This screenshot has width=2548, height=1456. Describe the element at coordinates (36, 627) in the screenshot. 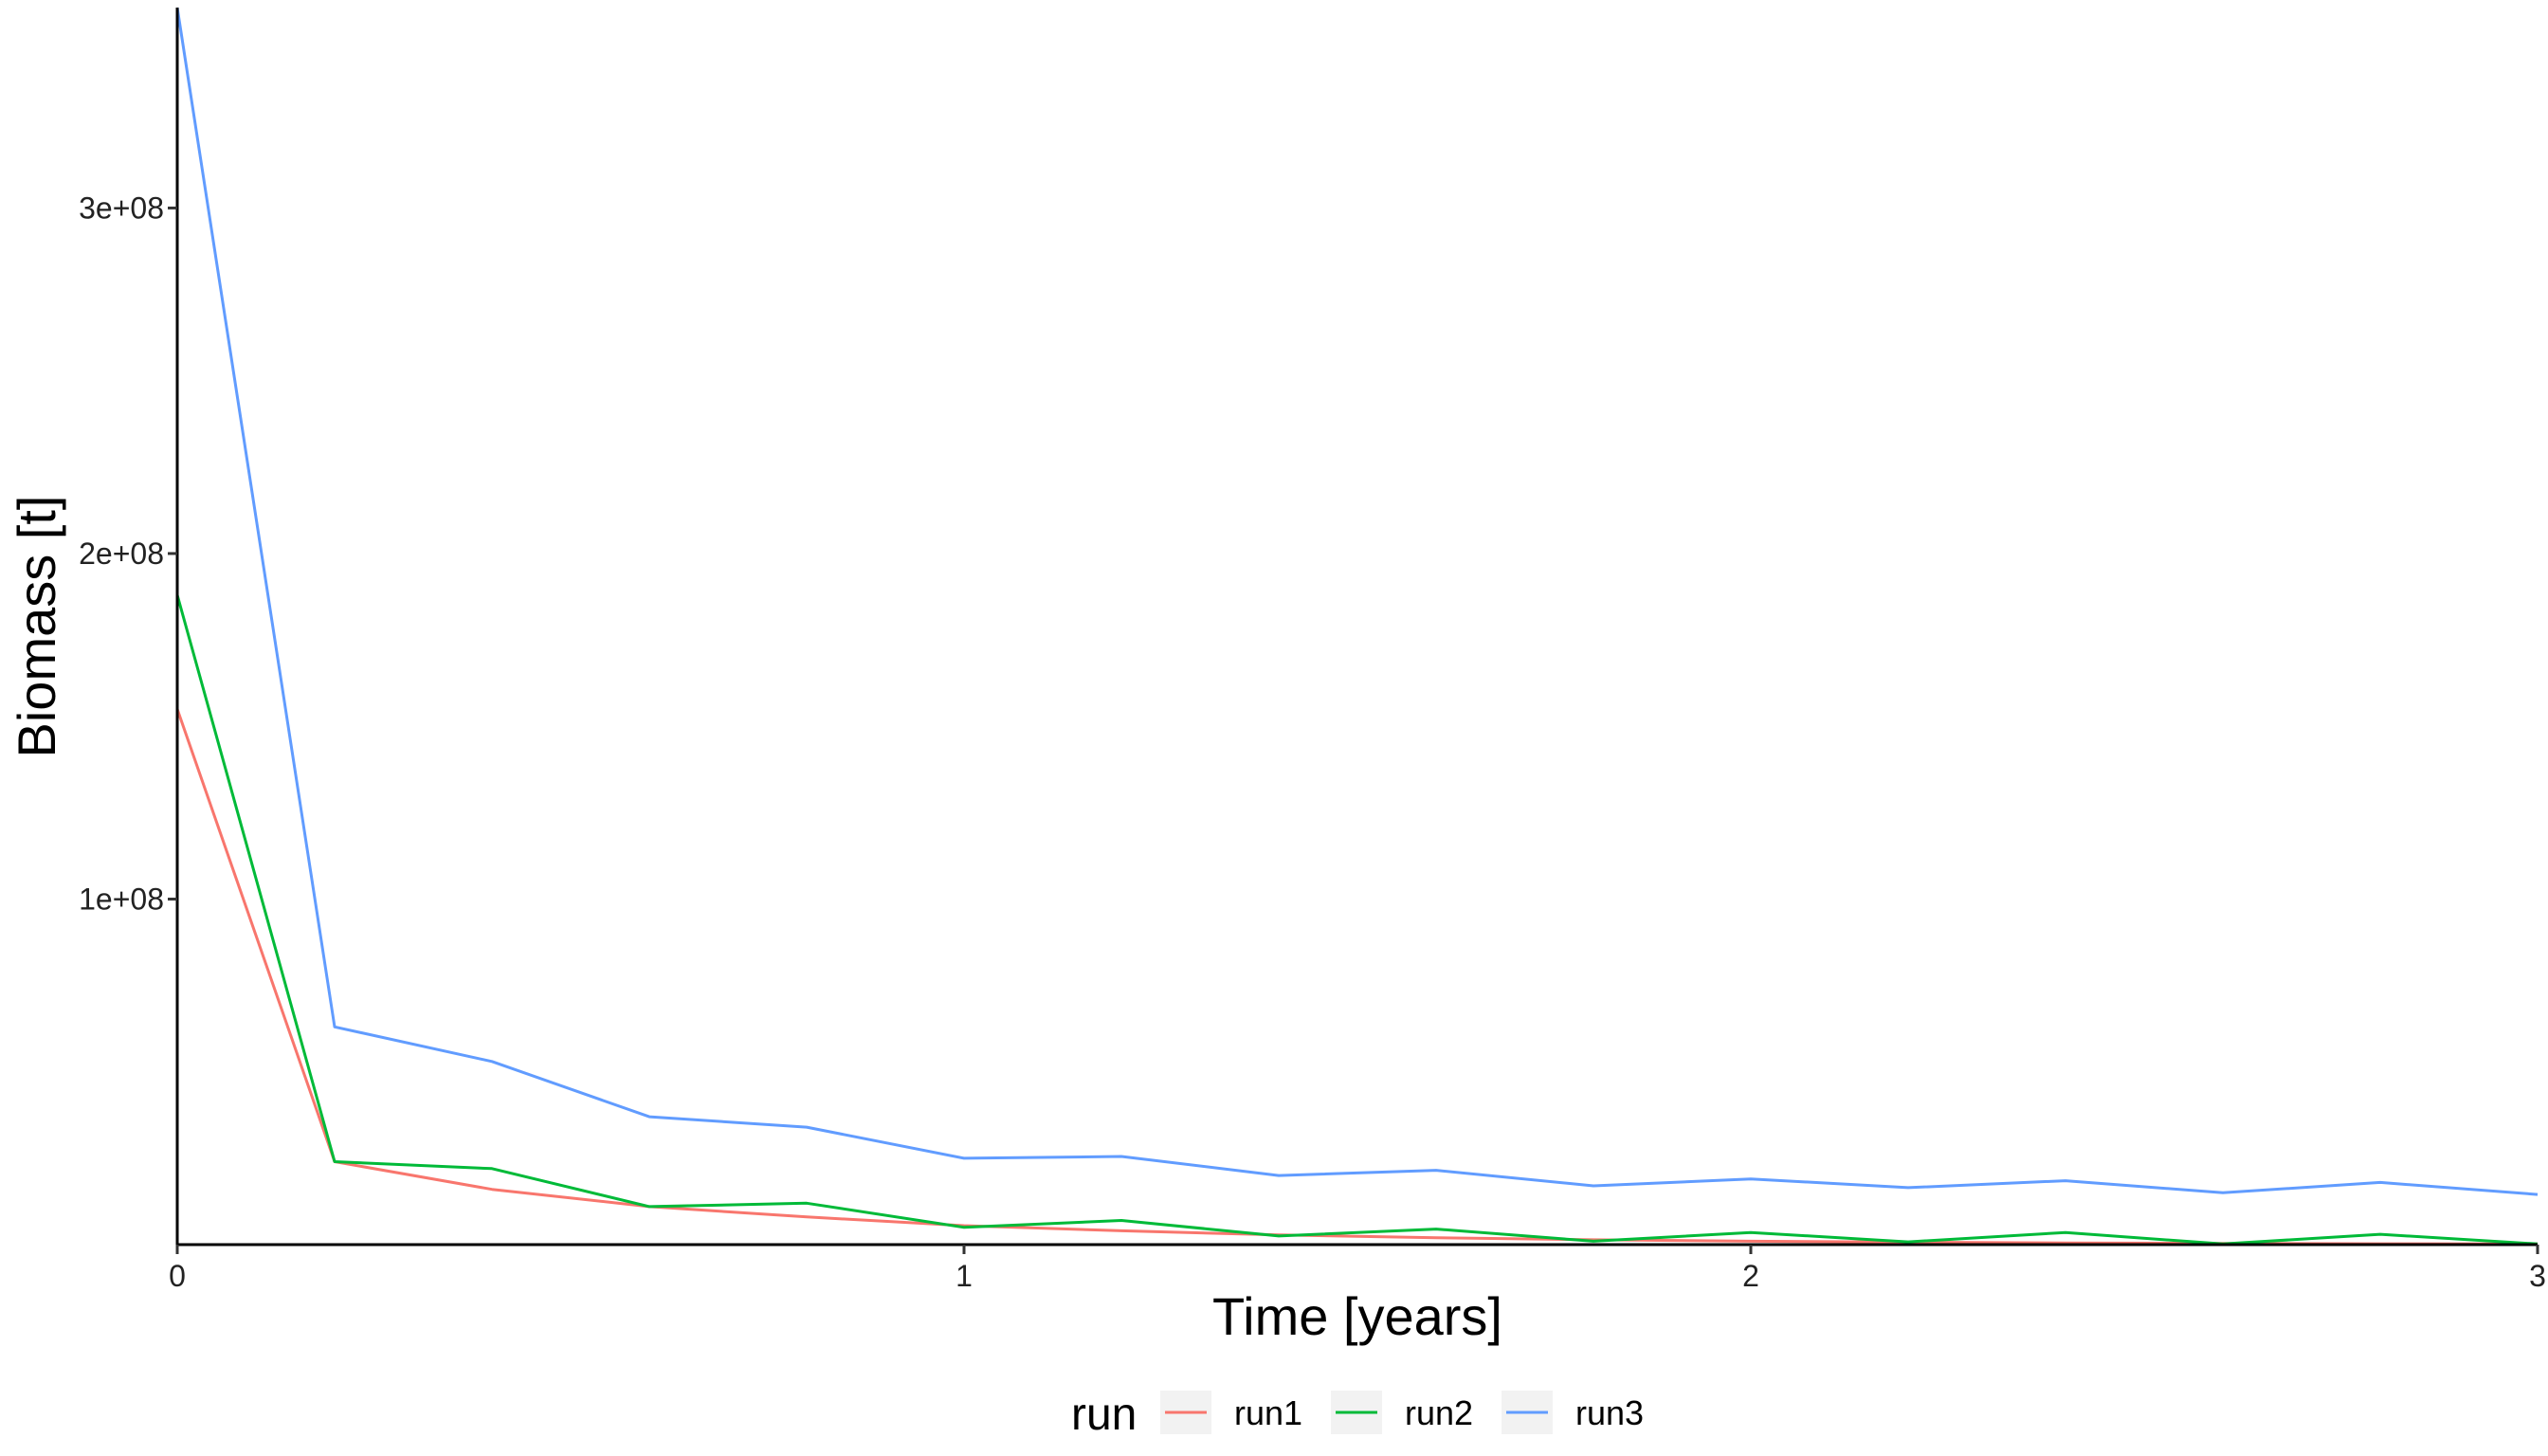

I see `y-axis-title: Biomass [t]` at that location.